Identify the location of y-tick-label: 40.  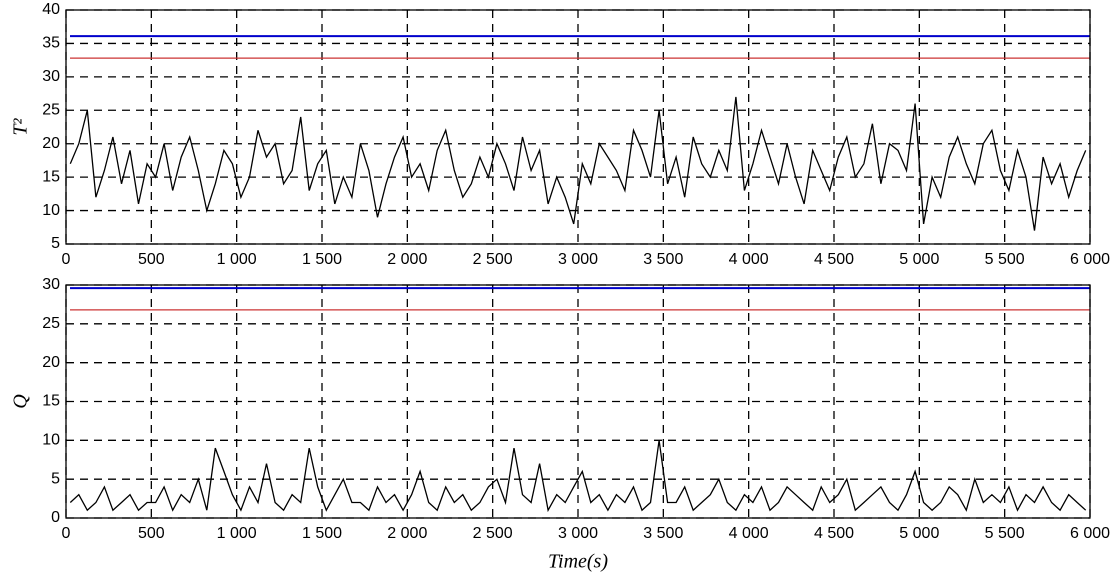
(51, 9).